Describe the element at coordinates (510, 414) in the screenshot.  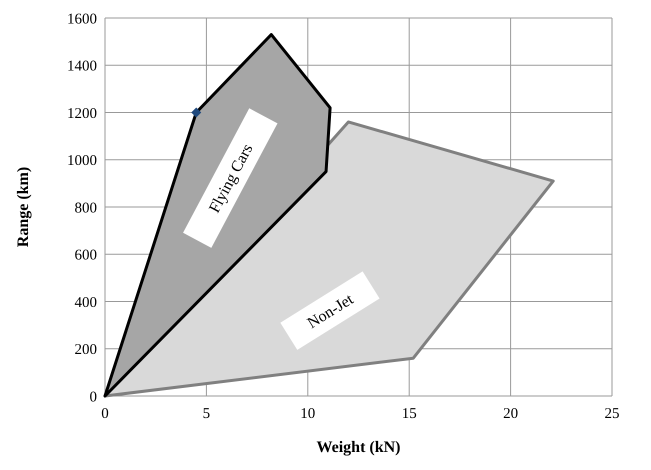
I see `x-tick-label: 20` at that location.